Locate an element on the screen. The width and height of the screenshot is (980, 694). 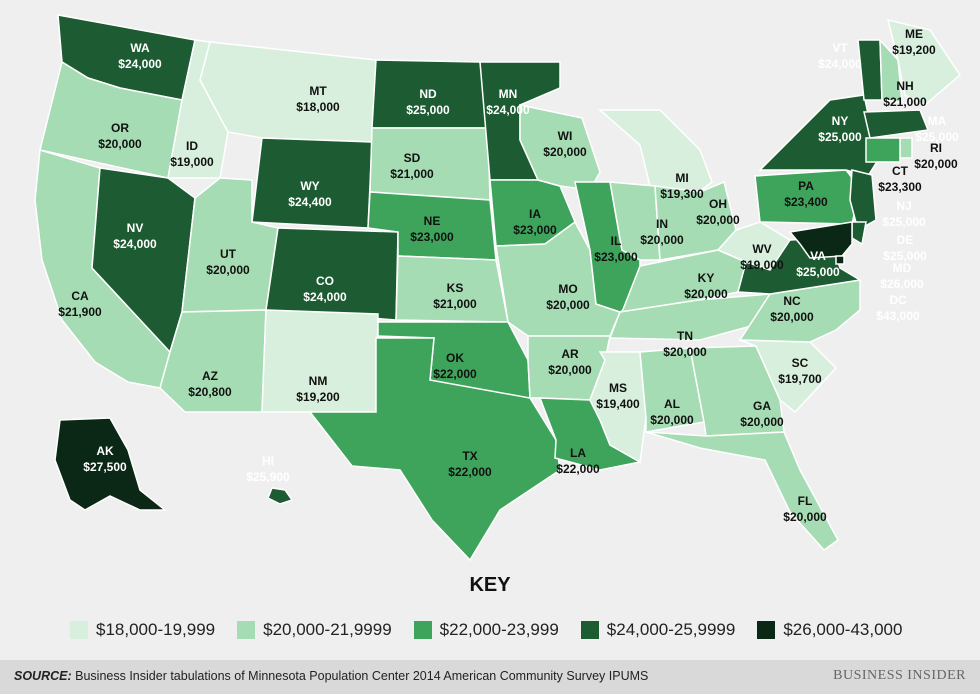
state-abbr-md: MD is located at coordinates (902, 268).